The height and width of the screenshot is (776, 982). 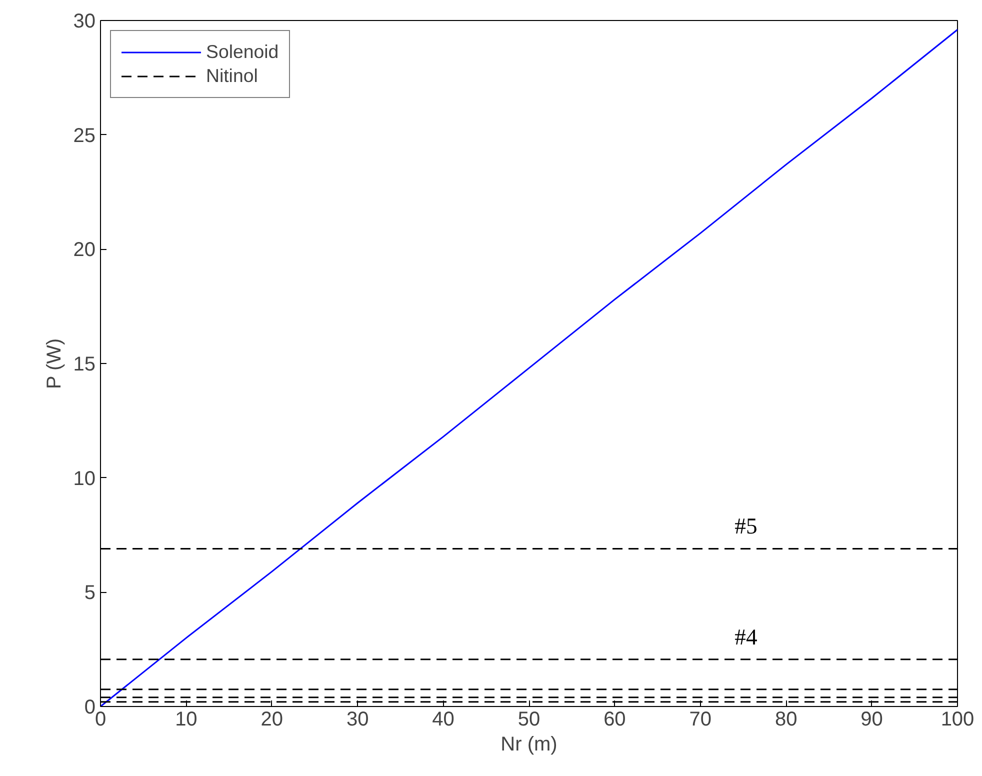 I want to click on x-tick-label: 30, so click(x=357, y=719).